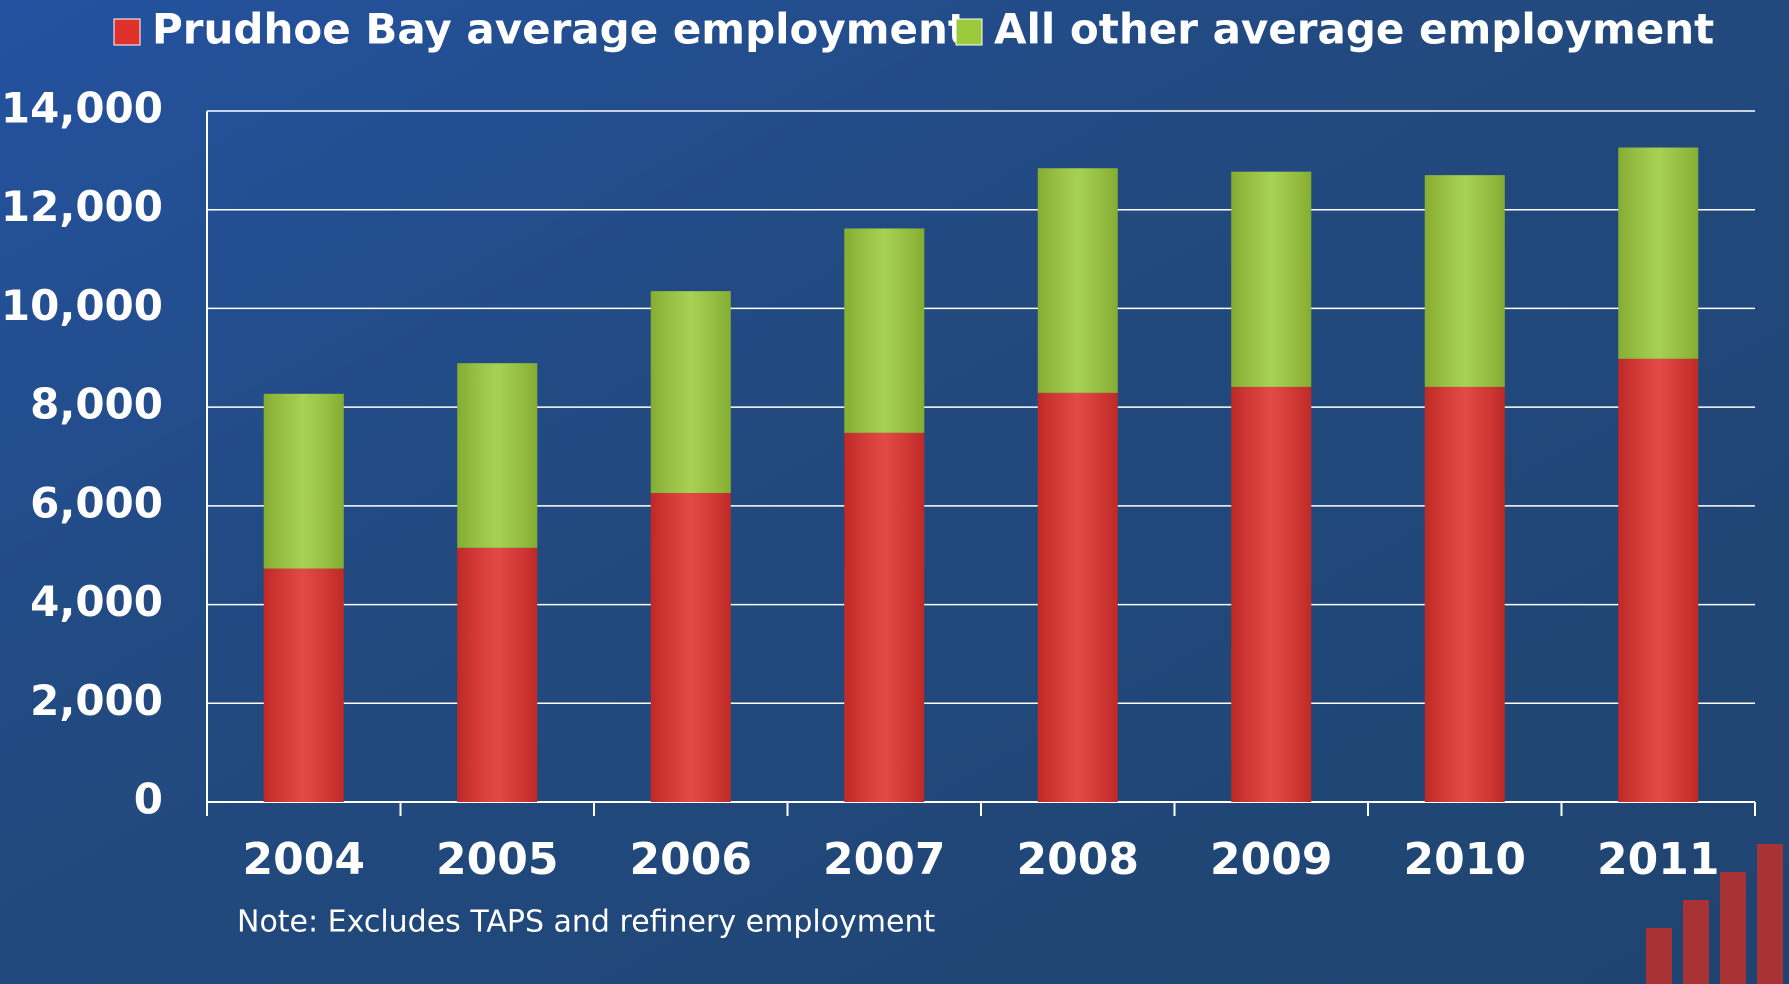 The height and width of the screenshot is (984, 1789). What do you see at coordinates (96, 404) in the screenshot?
I see `y-tick-label: 8,000` at bounding box center [96, 404].